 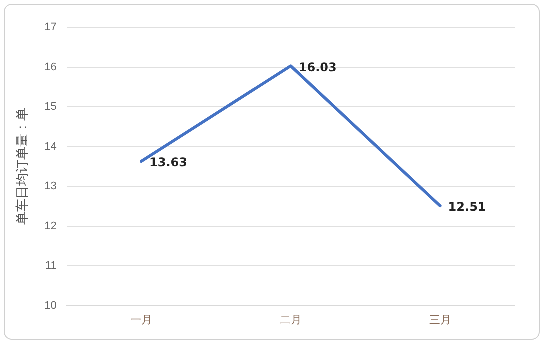 I want to click on y-tick-label: 13, so click(x=50, y=186).